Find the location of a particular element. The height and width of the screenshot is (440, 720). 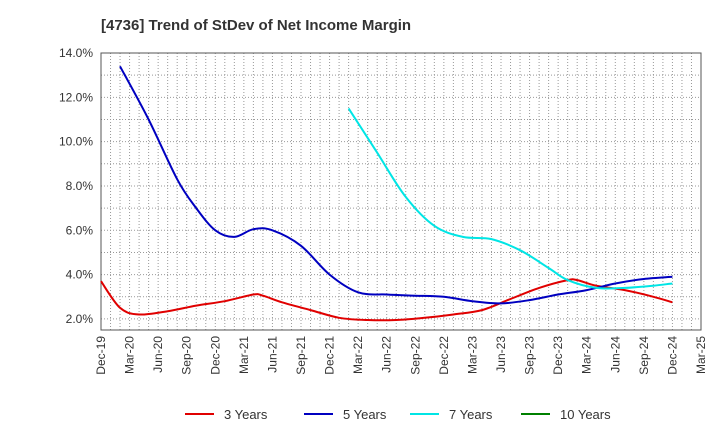

series-line-3-years is located at coordinates (386, 300).